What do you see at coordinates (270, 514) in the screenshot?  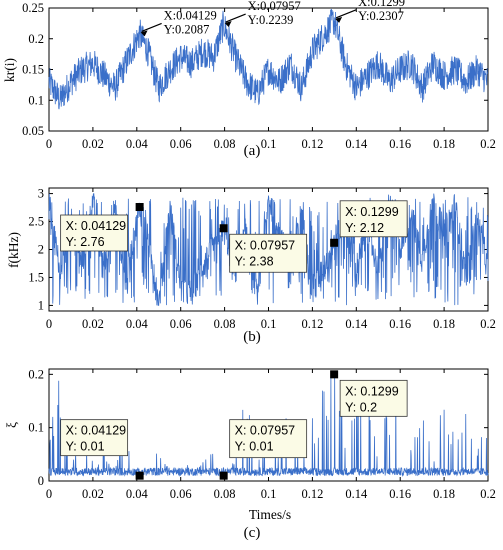 I see `x-axis-label: Times/s` at bounding box center [270, 514].